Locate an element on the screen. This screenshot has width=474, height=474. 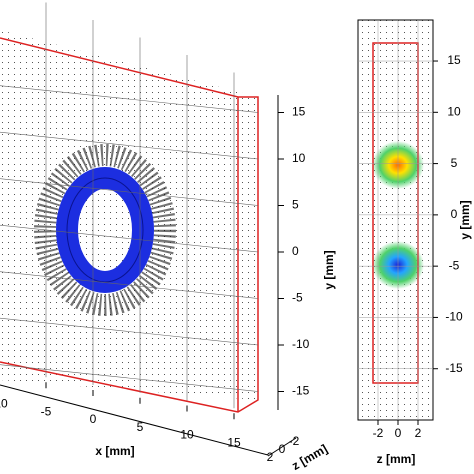
x-tick-label: -10 is located at coordinates (4, 404).